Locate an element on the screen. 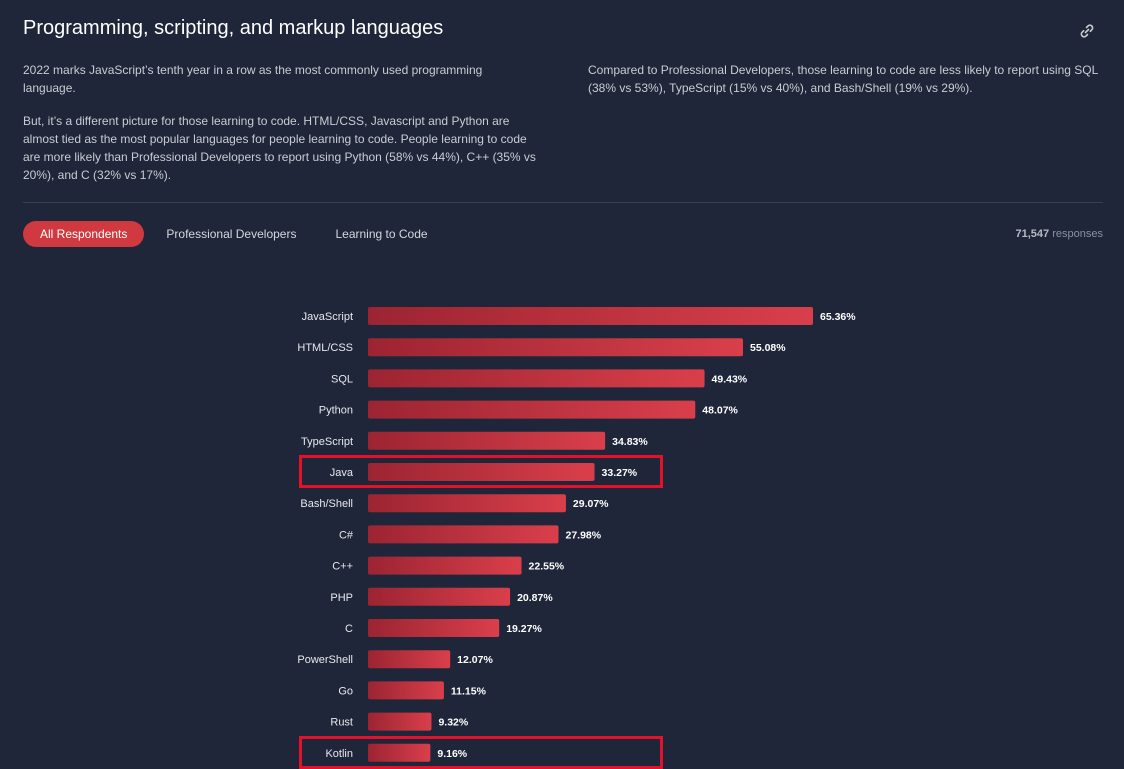 The width and height of the screenshot is (1124, 769). value-label-sql: 49.43% is located at coordinates (730, 379).